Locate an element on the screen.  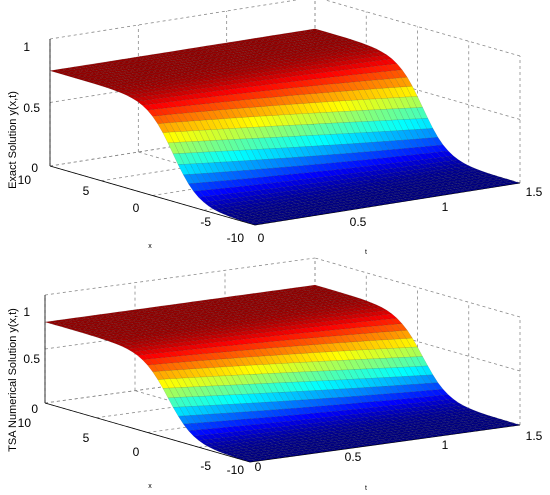
z-axis-label: TSA Numerical Solution y(x,t) is located at coordinates (13, 380).